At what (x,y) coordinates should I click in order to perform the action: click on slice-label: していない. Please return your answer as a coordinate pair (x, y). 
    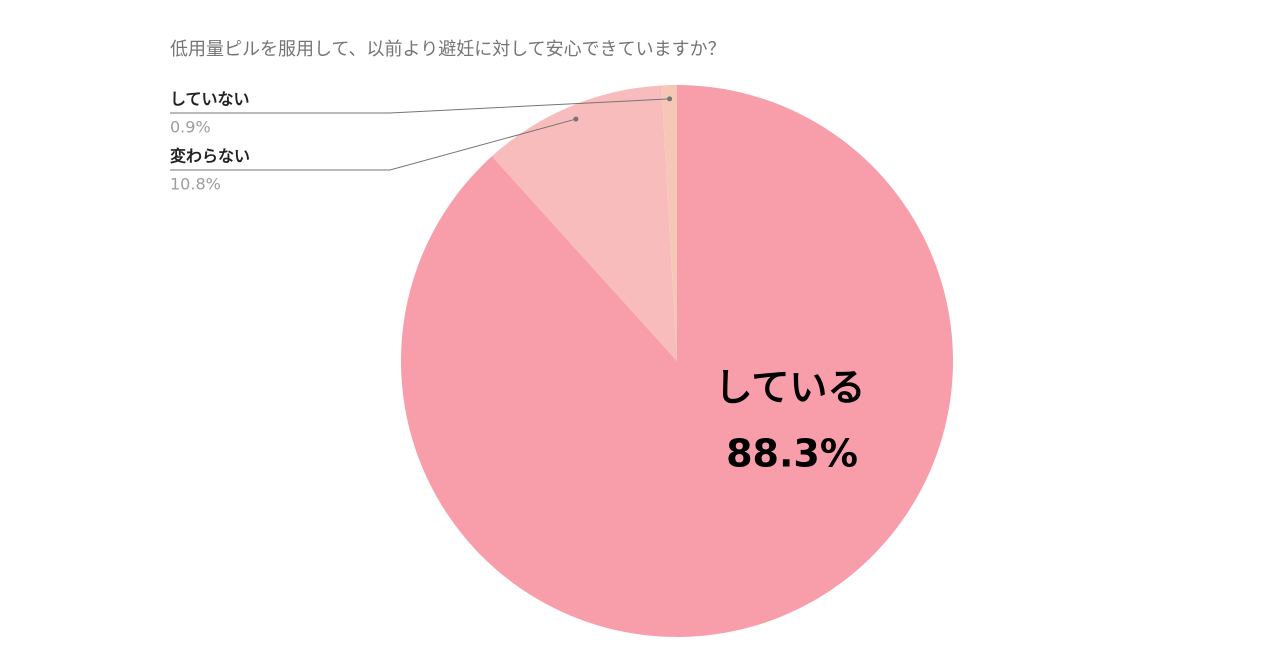
    Looking at the image, I should click on (210, 99).